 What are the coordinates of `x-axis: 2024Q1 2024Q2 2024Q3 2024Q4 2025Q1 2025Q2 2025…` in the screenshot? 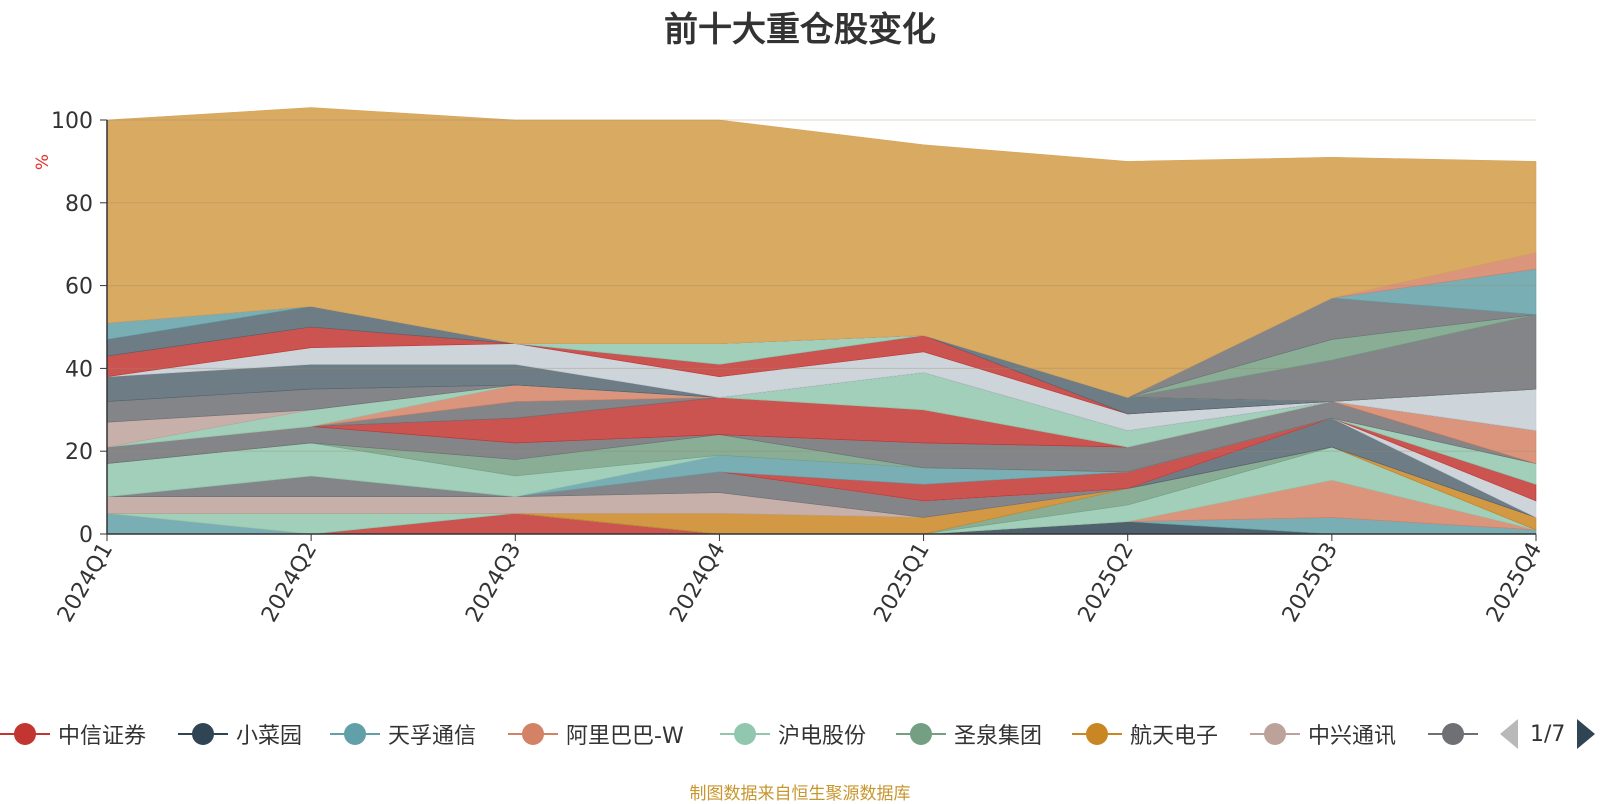 It's located at (800, 580).